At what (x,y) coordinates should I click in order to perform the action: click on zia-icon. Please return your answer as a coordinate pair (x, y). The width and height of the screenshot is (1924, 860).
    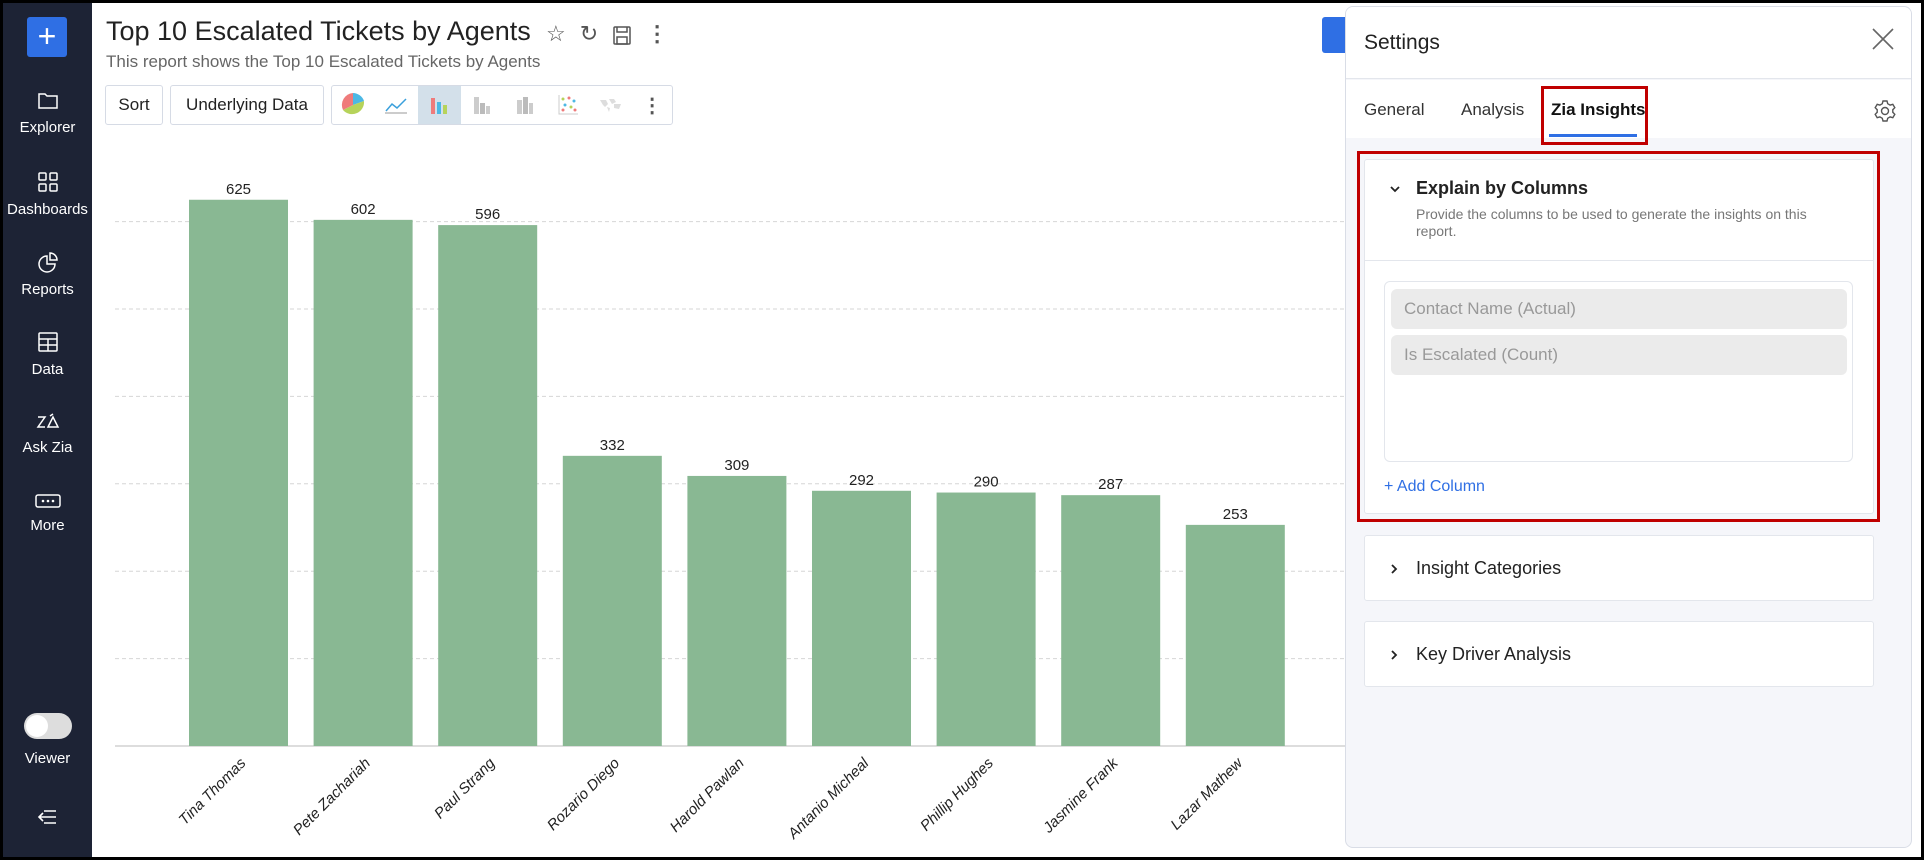
    Looking at the image, I should click on (47, 420).